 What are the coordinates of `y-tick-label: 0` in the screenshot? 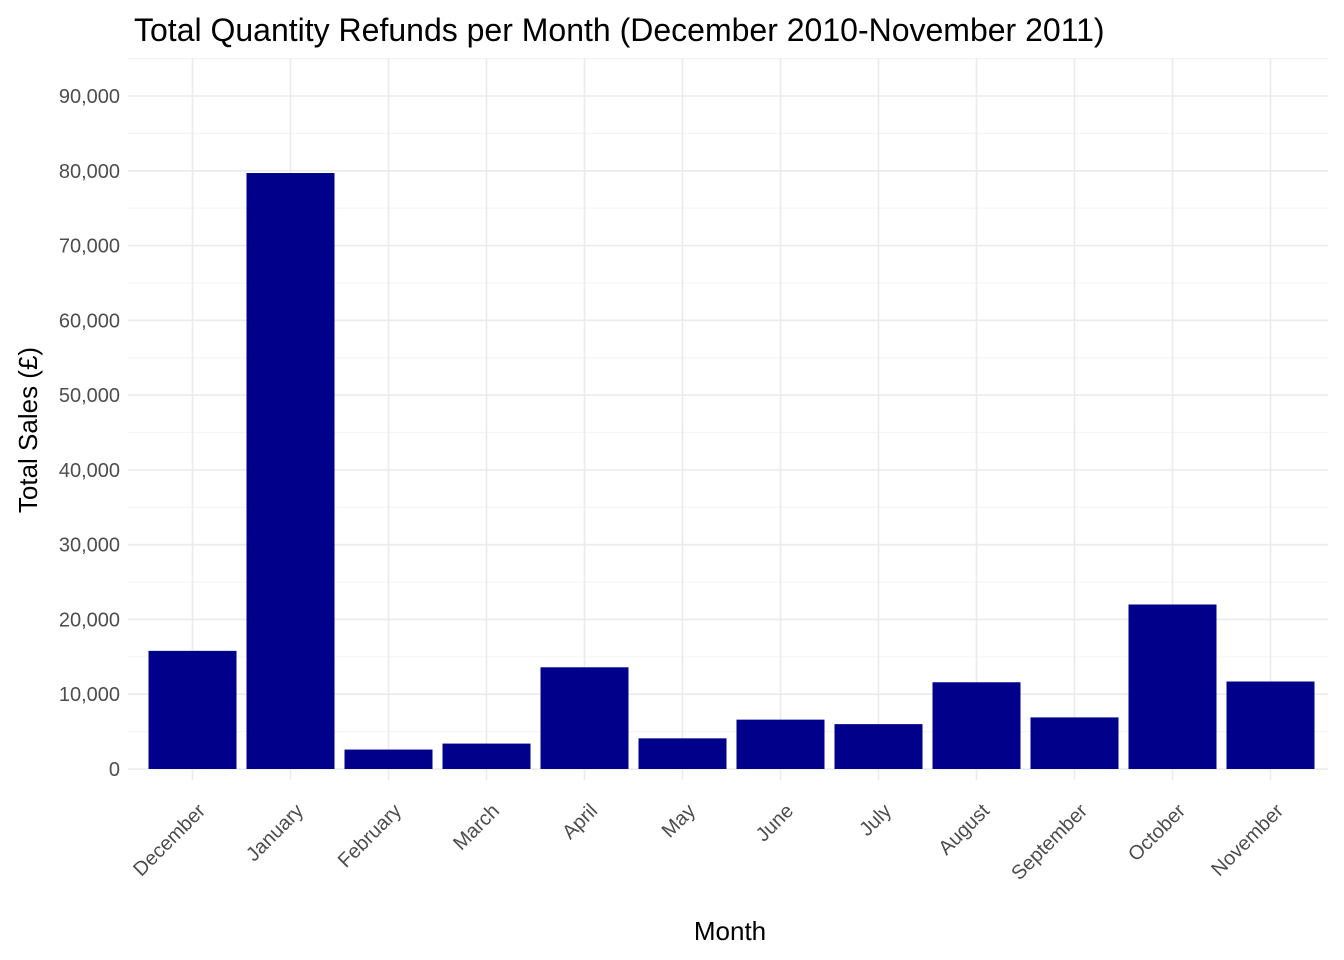 It's located at (114, 770).